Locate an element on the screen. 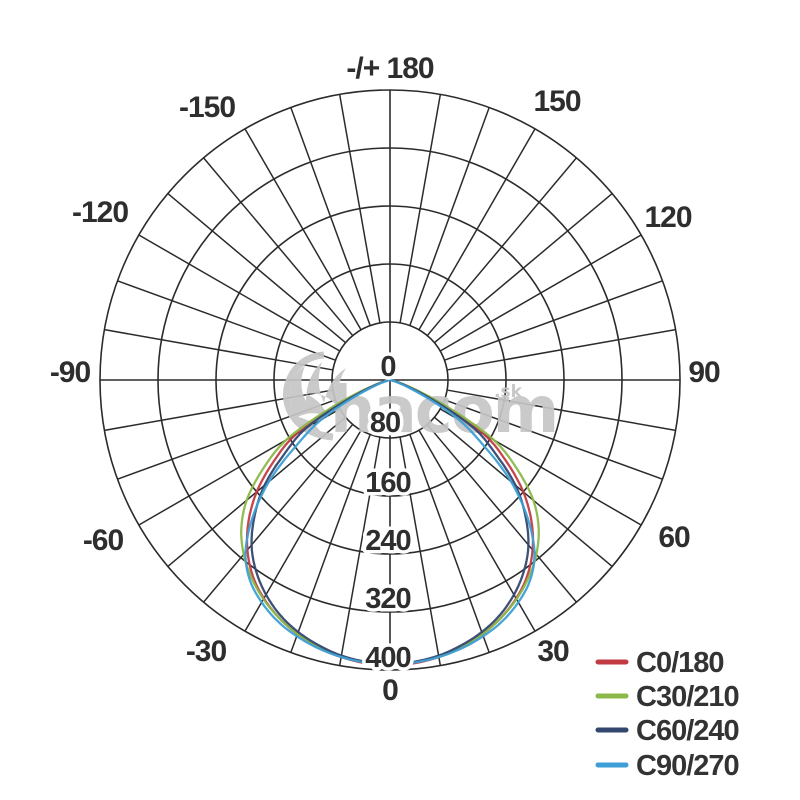  watermark: hacom .sk is located at coordinates (420, 399).